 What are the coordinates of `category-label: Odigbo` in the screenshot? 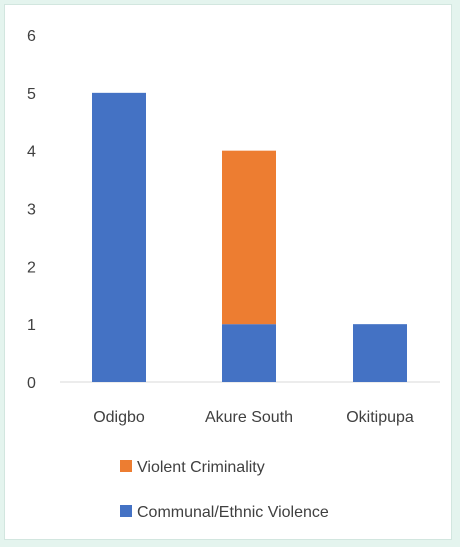 It's located at (119, 417).